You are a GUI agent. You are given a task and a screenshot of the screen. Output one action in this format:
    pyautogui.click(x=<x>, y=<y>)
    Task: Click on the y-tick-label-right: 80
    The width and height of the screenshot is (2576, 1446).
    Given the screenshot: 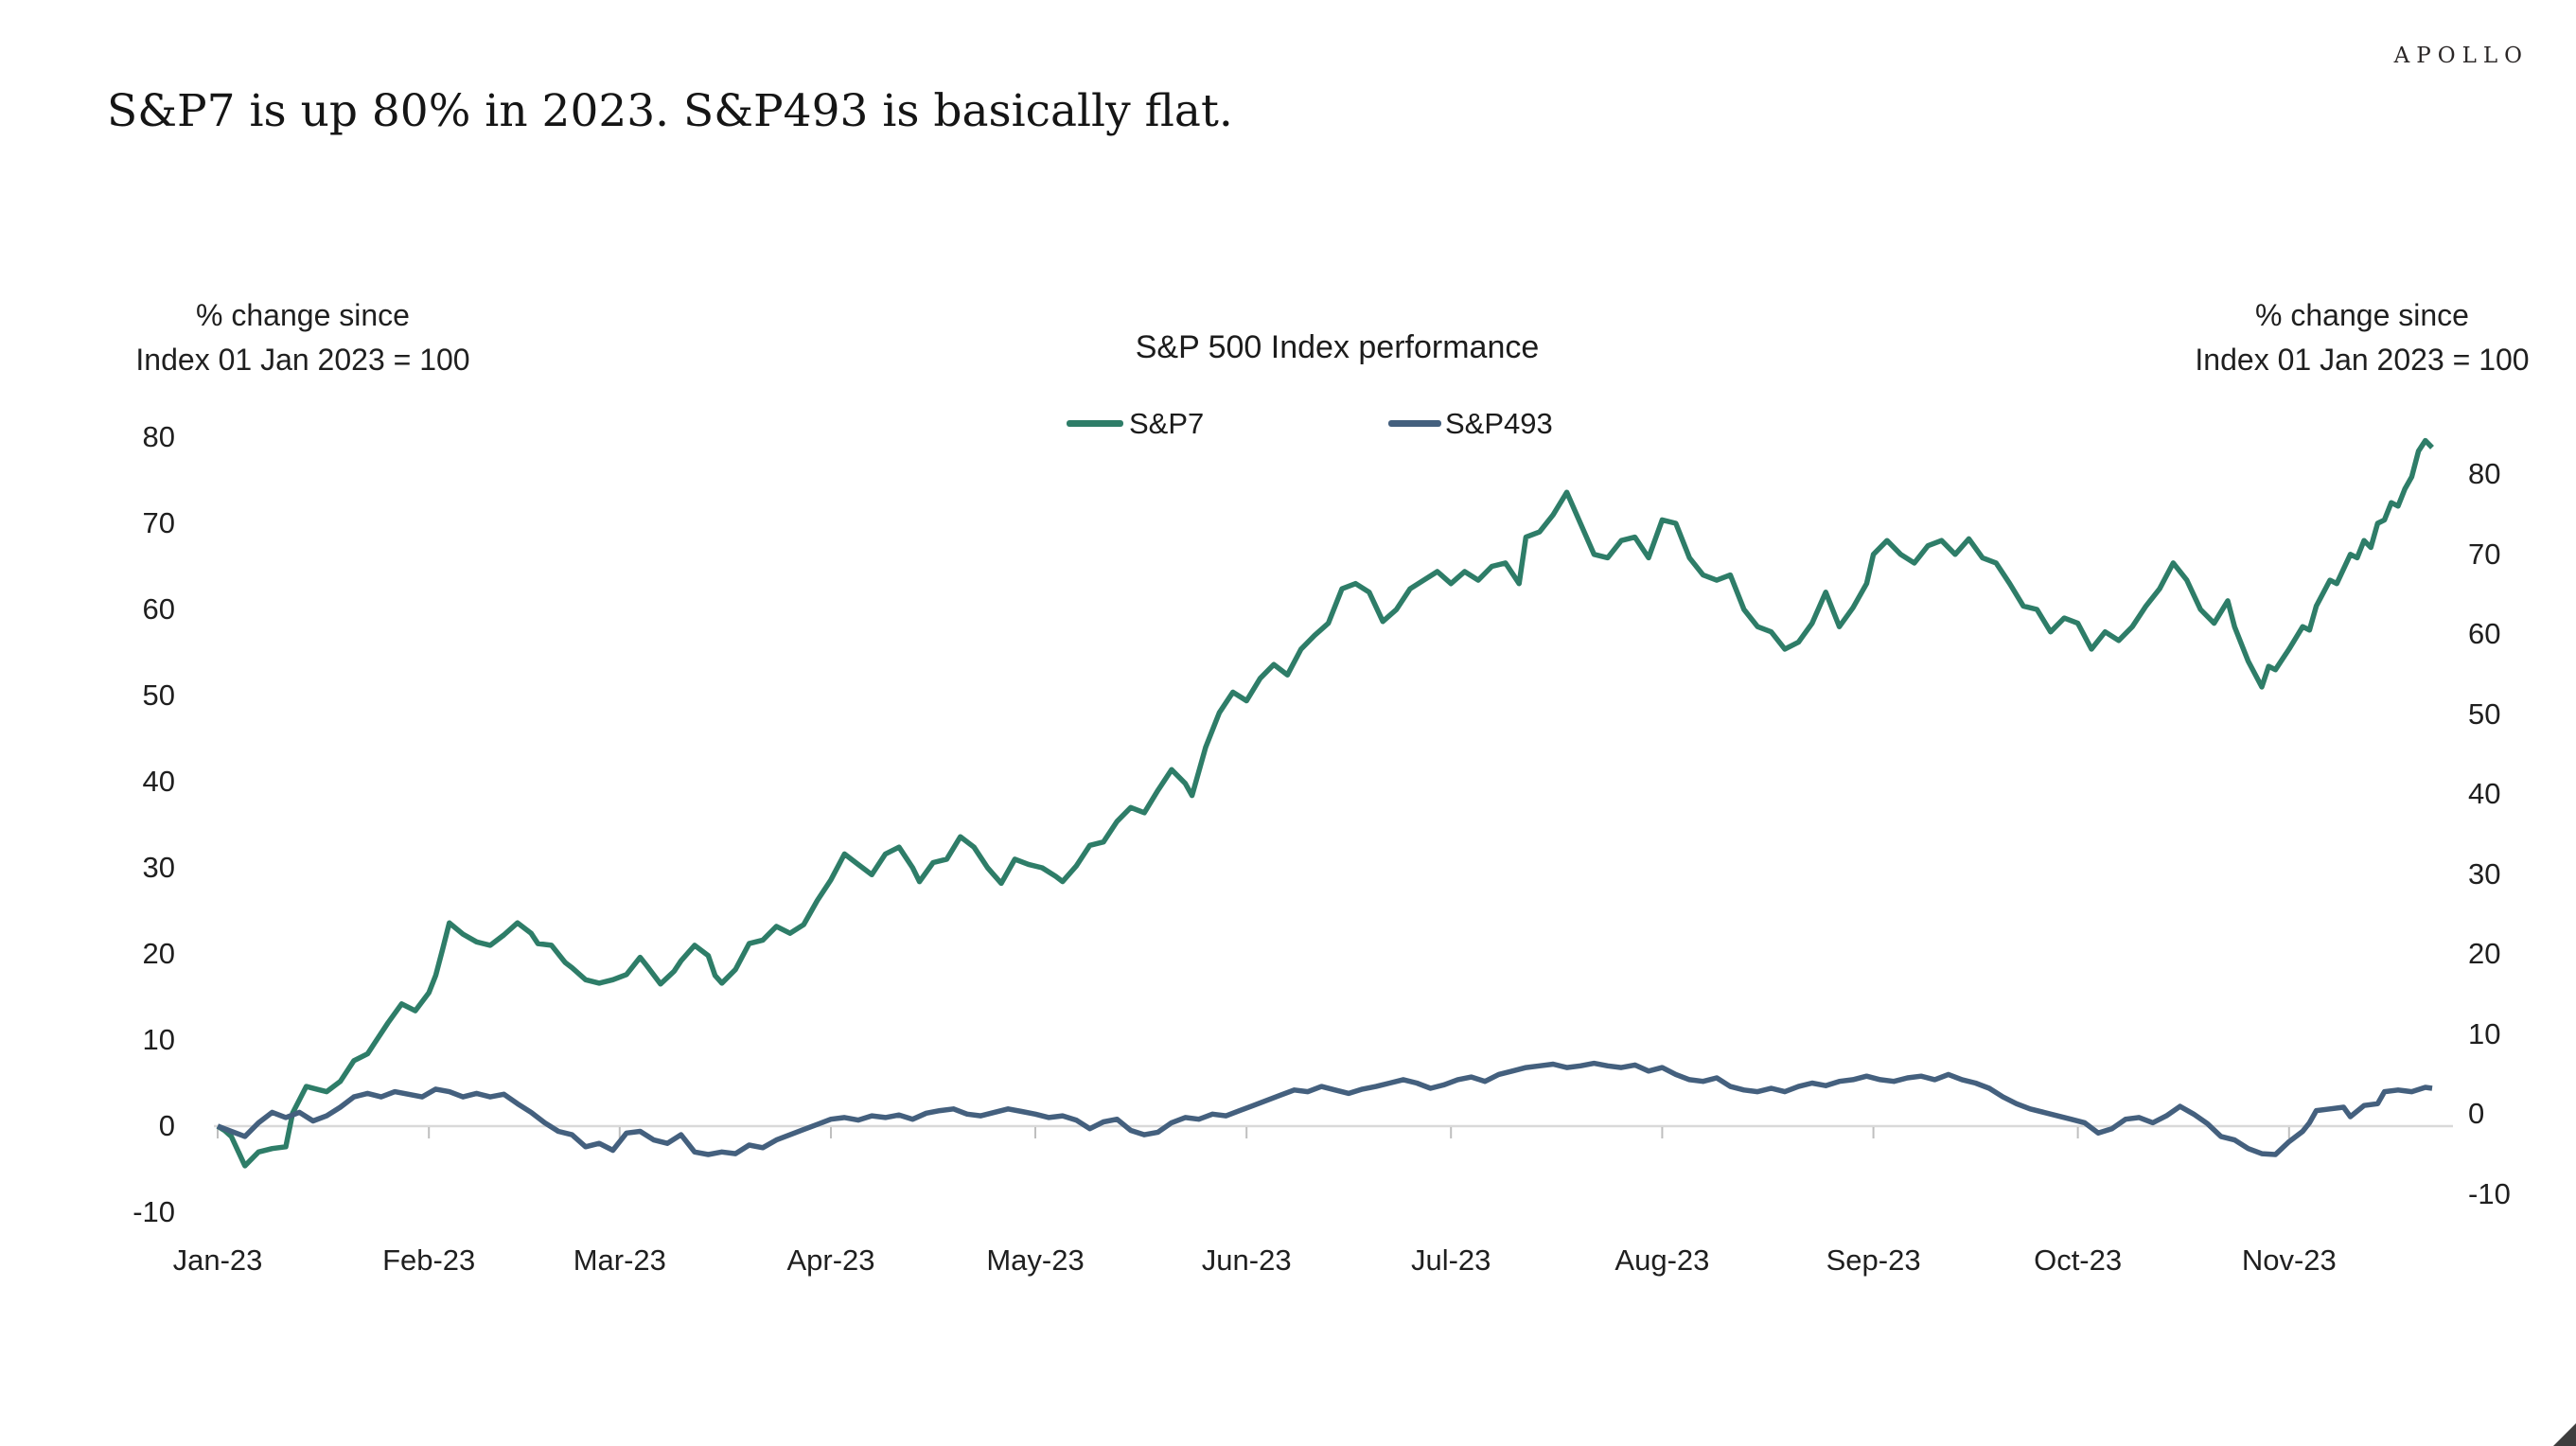 What is the action you would take?
    pyautogui.click(x=2484, y=474)
    